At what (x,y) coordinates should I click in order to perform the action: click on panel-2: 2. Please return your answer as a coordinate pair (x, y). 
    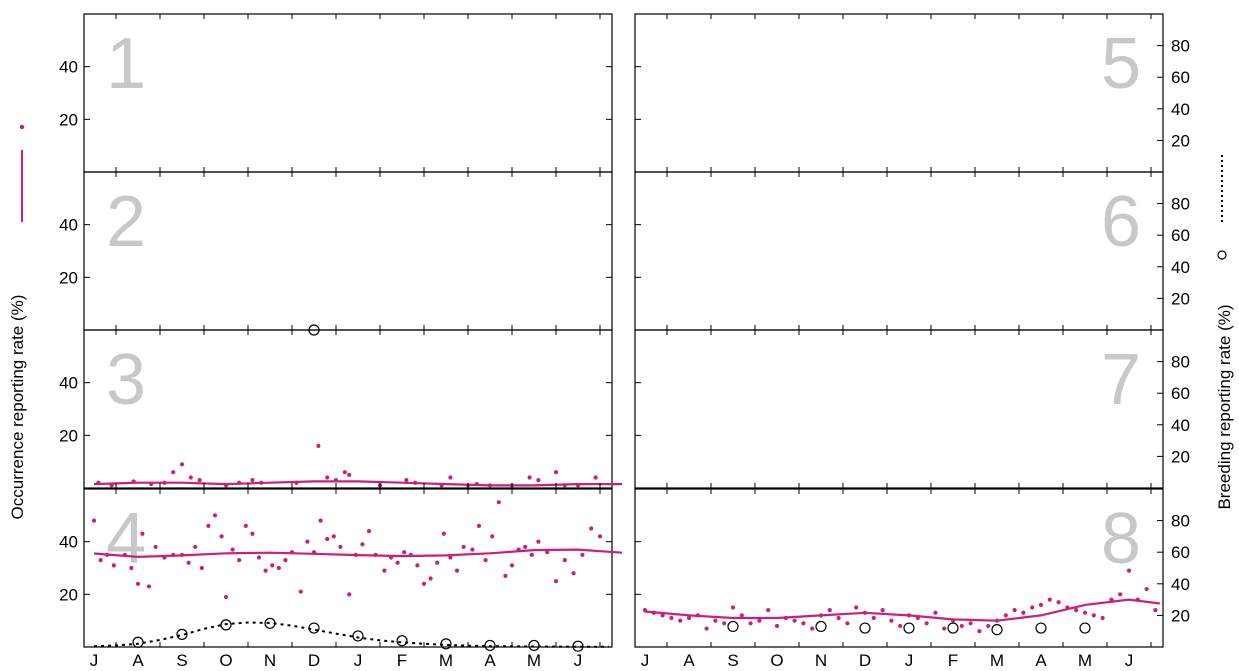
    Looking at the image, I should click on (348, 251).